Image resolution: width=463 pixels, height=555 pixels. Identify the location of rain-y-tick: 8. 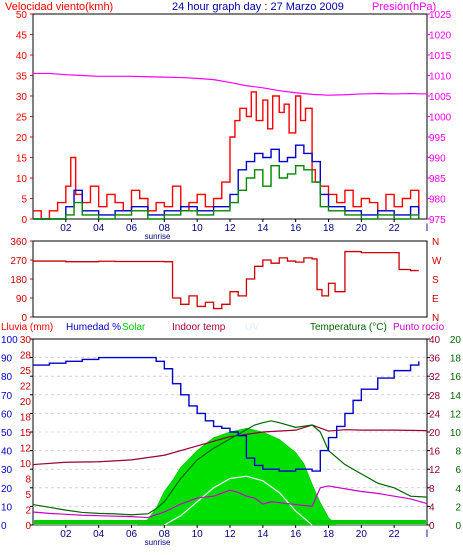
(28, 480).